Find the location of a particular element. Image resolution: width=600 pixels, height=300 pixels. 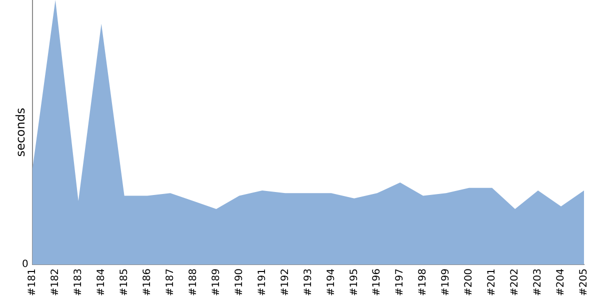

x-tick-label: #193 is located at coordinates (308, 282).